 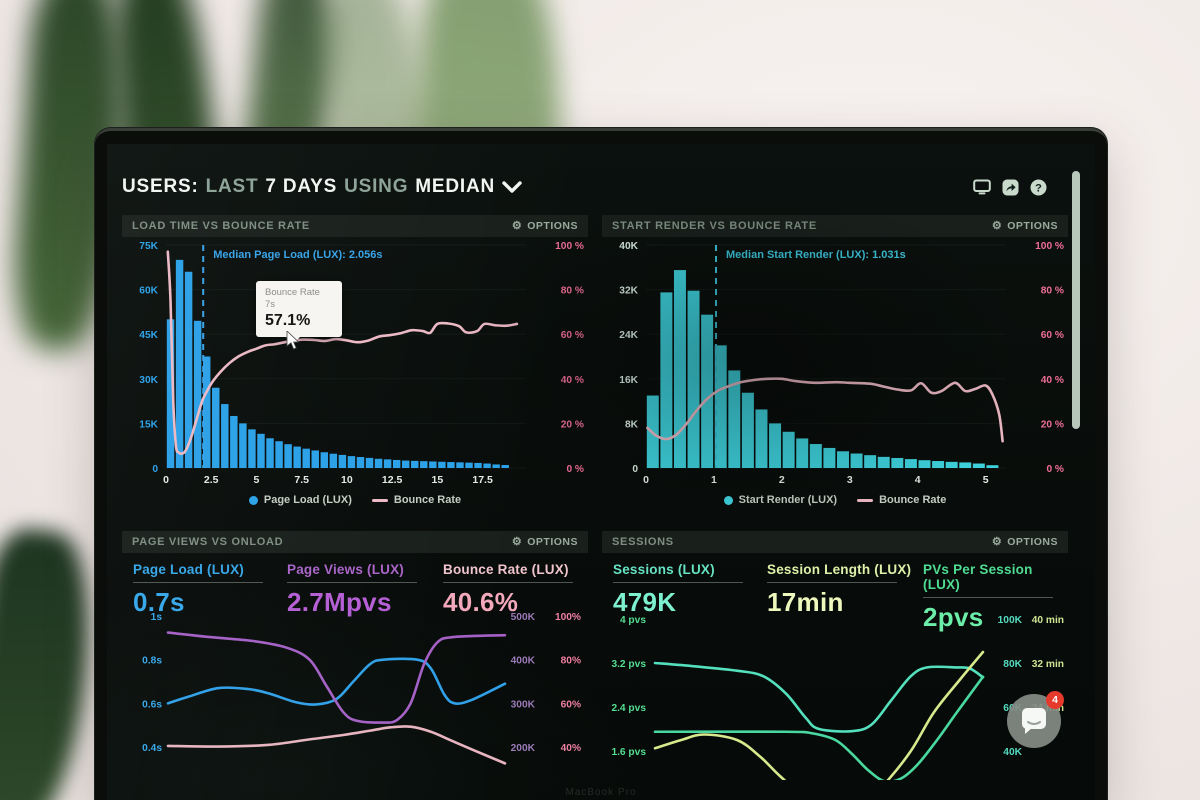 What do you see at coordinates (1012, 752) in the screenshot?
I see `svg-text: 40K` at bounding box center [1012, 752].